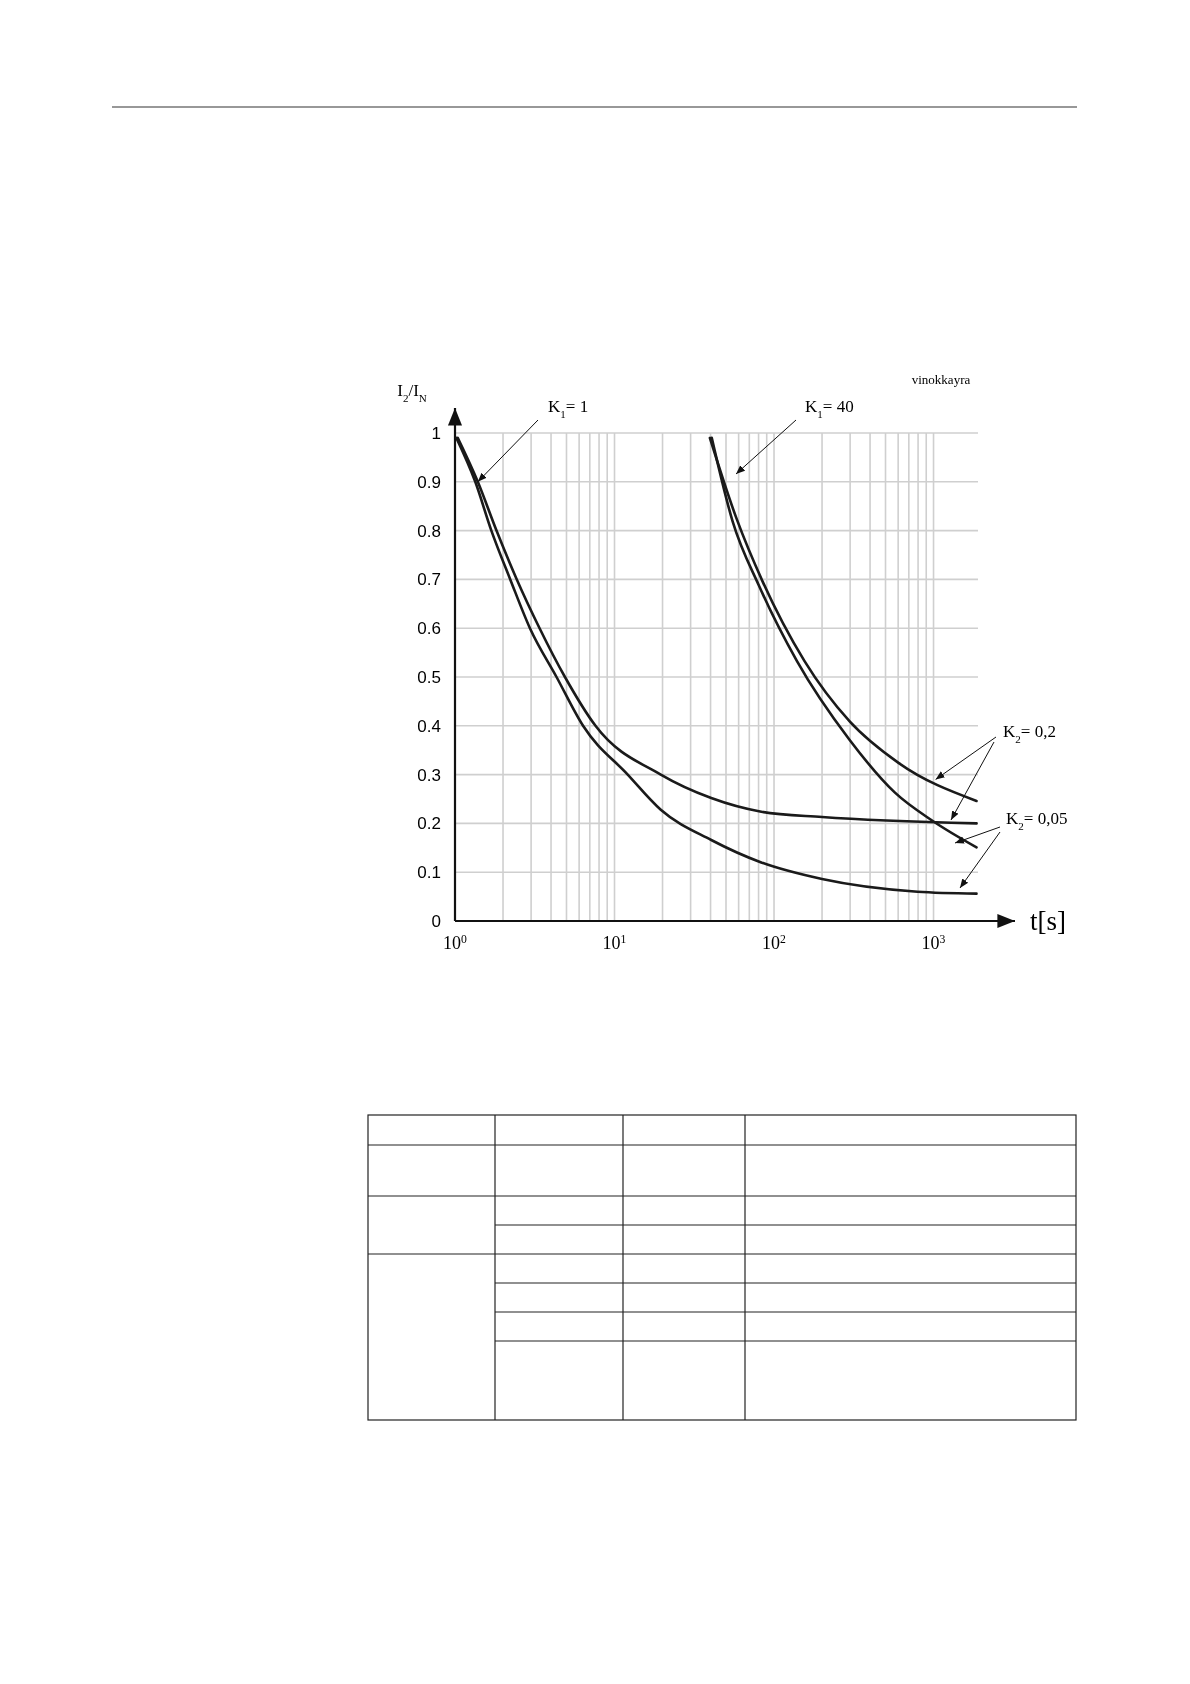 The image size is (1190, 1684). What do you see at coordinates (941, 379) in the screenshot?
I see `text: vinokkayra` at bounding box center [941, 379].